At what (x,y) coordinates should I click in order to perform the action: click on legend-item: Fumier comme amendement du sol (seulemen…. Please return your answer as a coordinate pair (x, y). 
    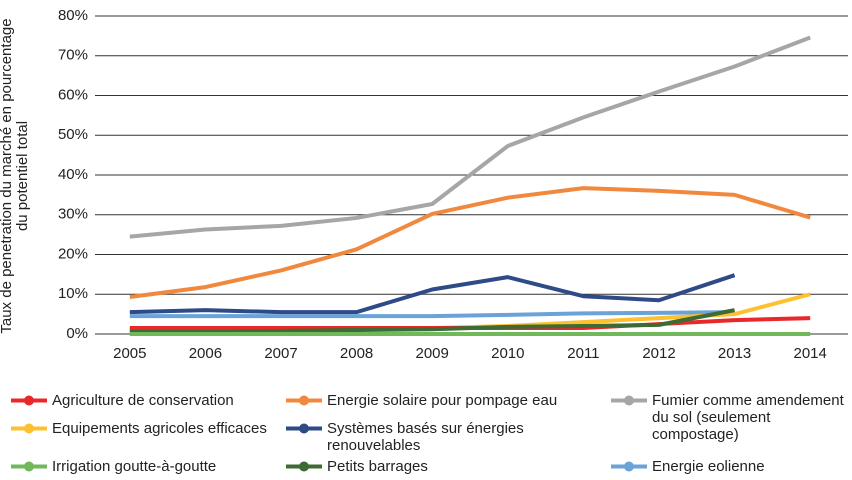
    Looking at the image, I should click on (730, 417).